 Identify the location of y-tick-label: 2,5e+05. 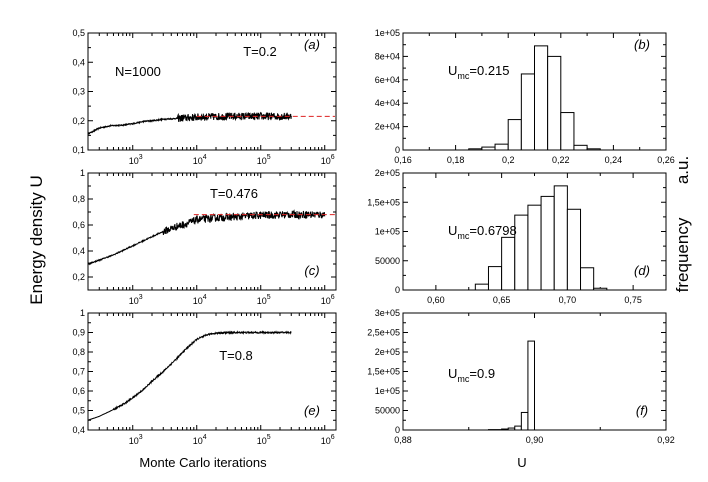
(383, 333).